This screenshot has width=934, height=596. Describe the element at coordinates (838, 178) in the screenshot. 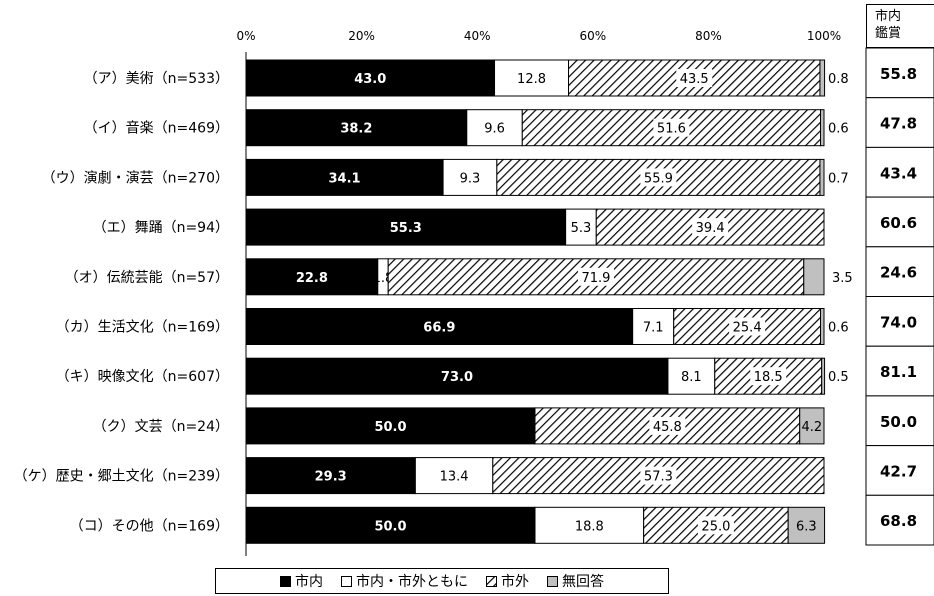

I see `data-label: 0.7` at that location.